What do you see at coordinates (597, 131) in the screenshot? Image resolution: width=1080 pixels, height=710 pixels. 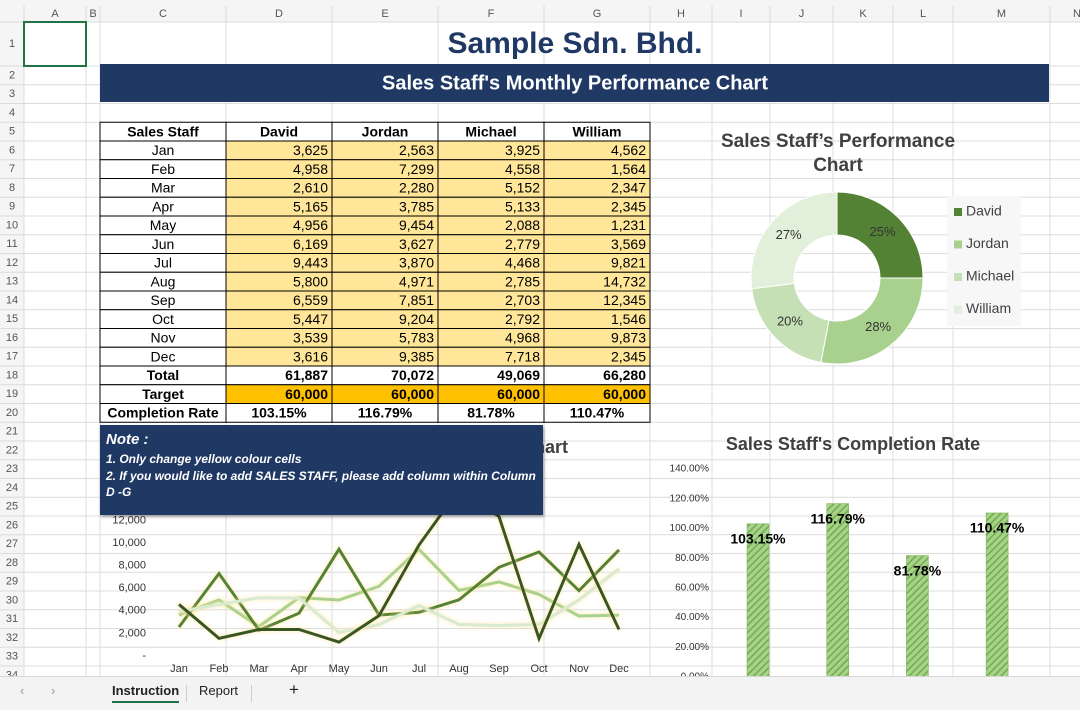 I see `cell-value: William` at bounding box center [597, 131].